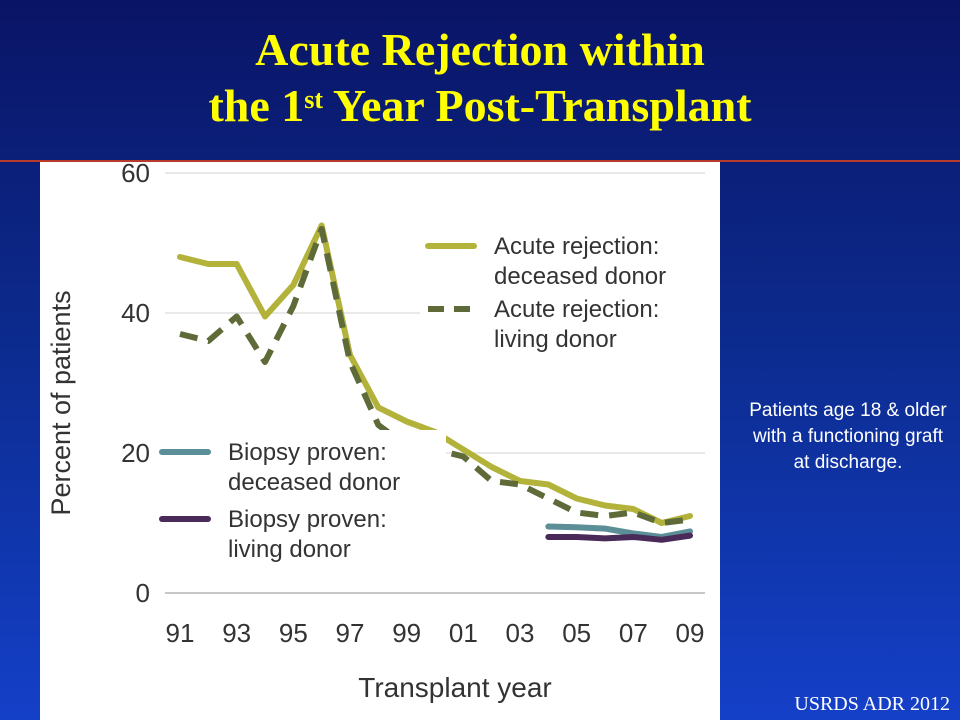 This screenshot has width=960, height=720. What do you see at coordinates (480, 49) in the screenshot?
I see `title-line-1: Acute Rejection within` at bounding box center [480, 49].